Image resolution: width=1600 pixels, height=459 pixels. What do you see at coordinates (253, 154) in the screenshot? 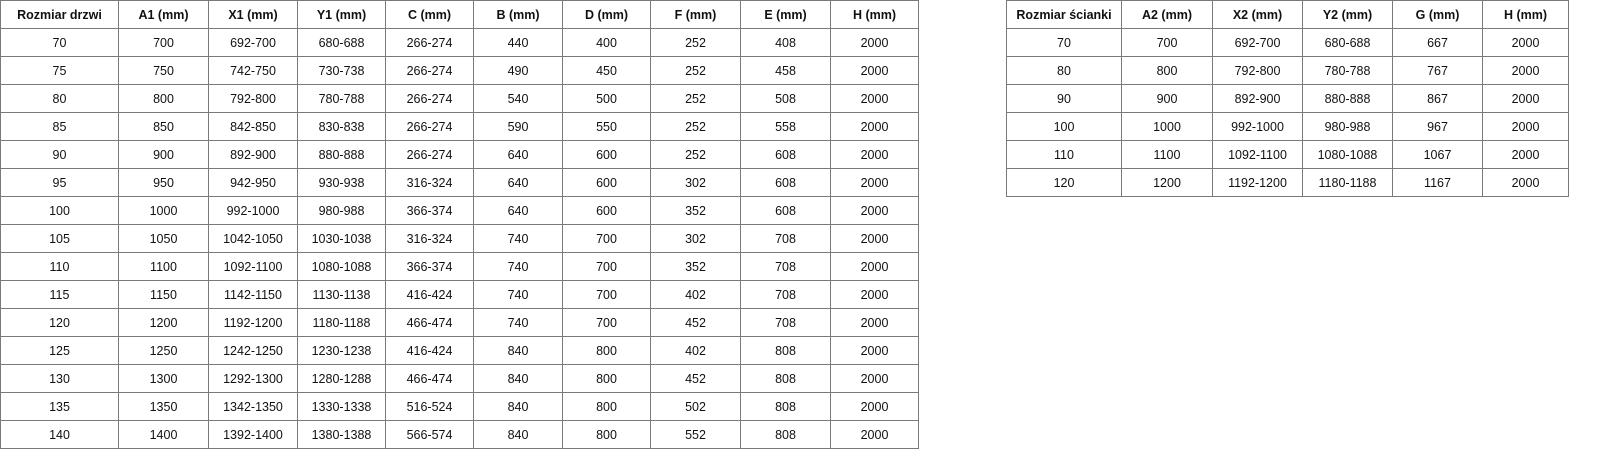
I see `table-cell: 892-900` at bounding box center [253, 154].